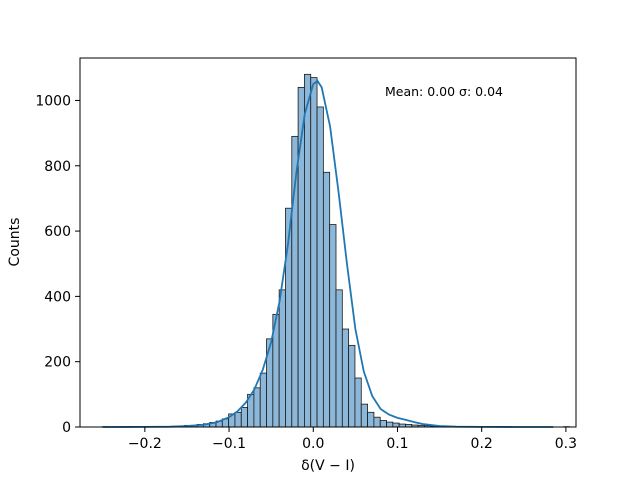 The image size is (640, 480). Describe the element at coordinates (313, 444) in the screenshot. I see `x-tick-label: 0.0` at that location.